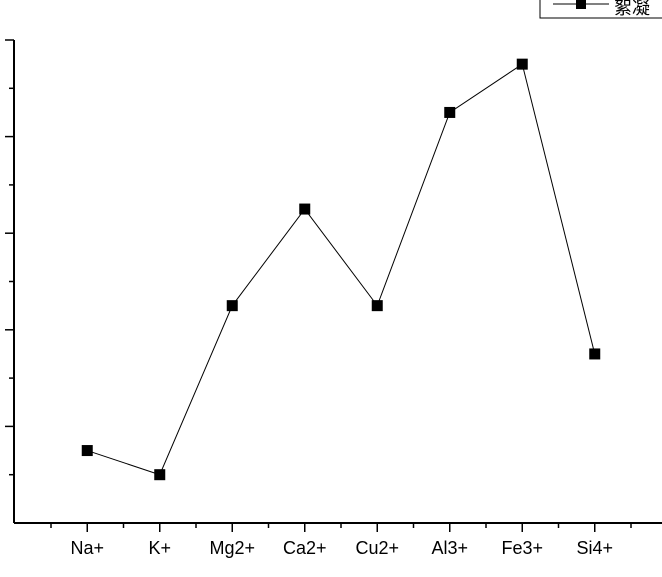 Image resolution: width=662 pixels, height=577 pixels. I want to click on x-tick-label: Si4+, so click(594, 548).